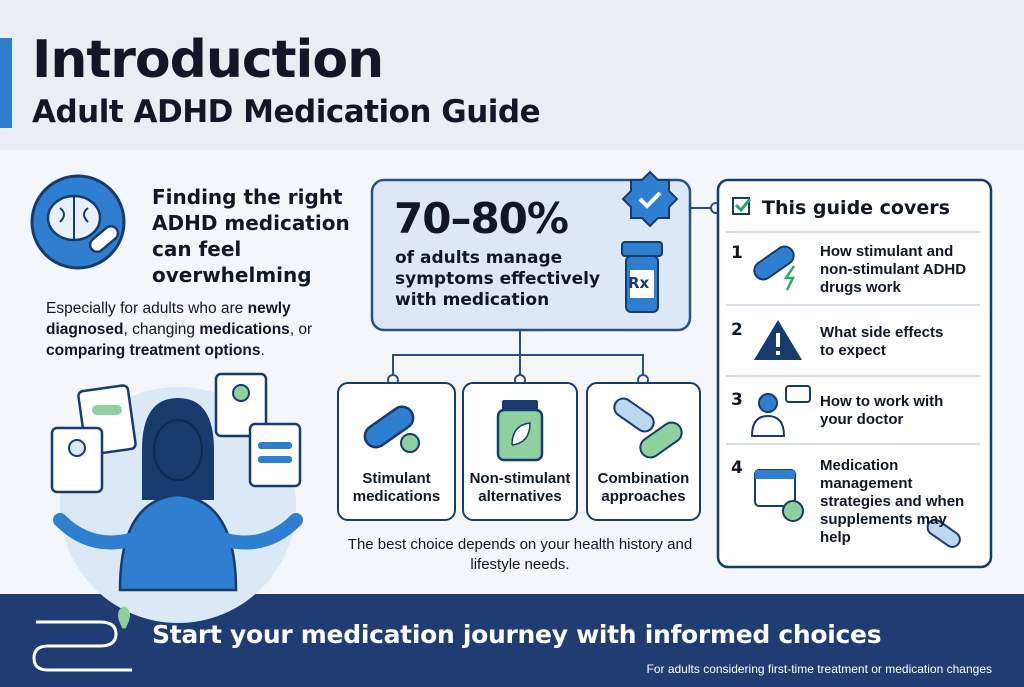 The image size is (1024, 687). What do you see at coordinates (153, 350) in the screenshot?
I see `emphasis: comparing treatment options` at bounding box center [153, 350].